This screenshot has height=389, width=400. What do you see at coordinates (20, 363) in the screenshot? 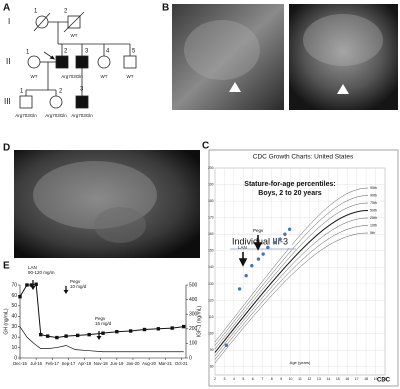
I see `x-tick-label: Dec-15` at bounding box center [20, 363].